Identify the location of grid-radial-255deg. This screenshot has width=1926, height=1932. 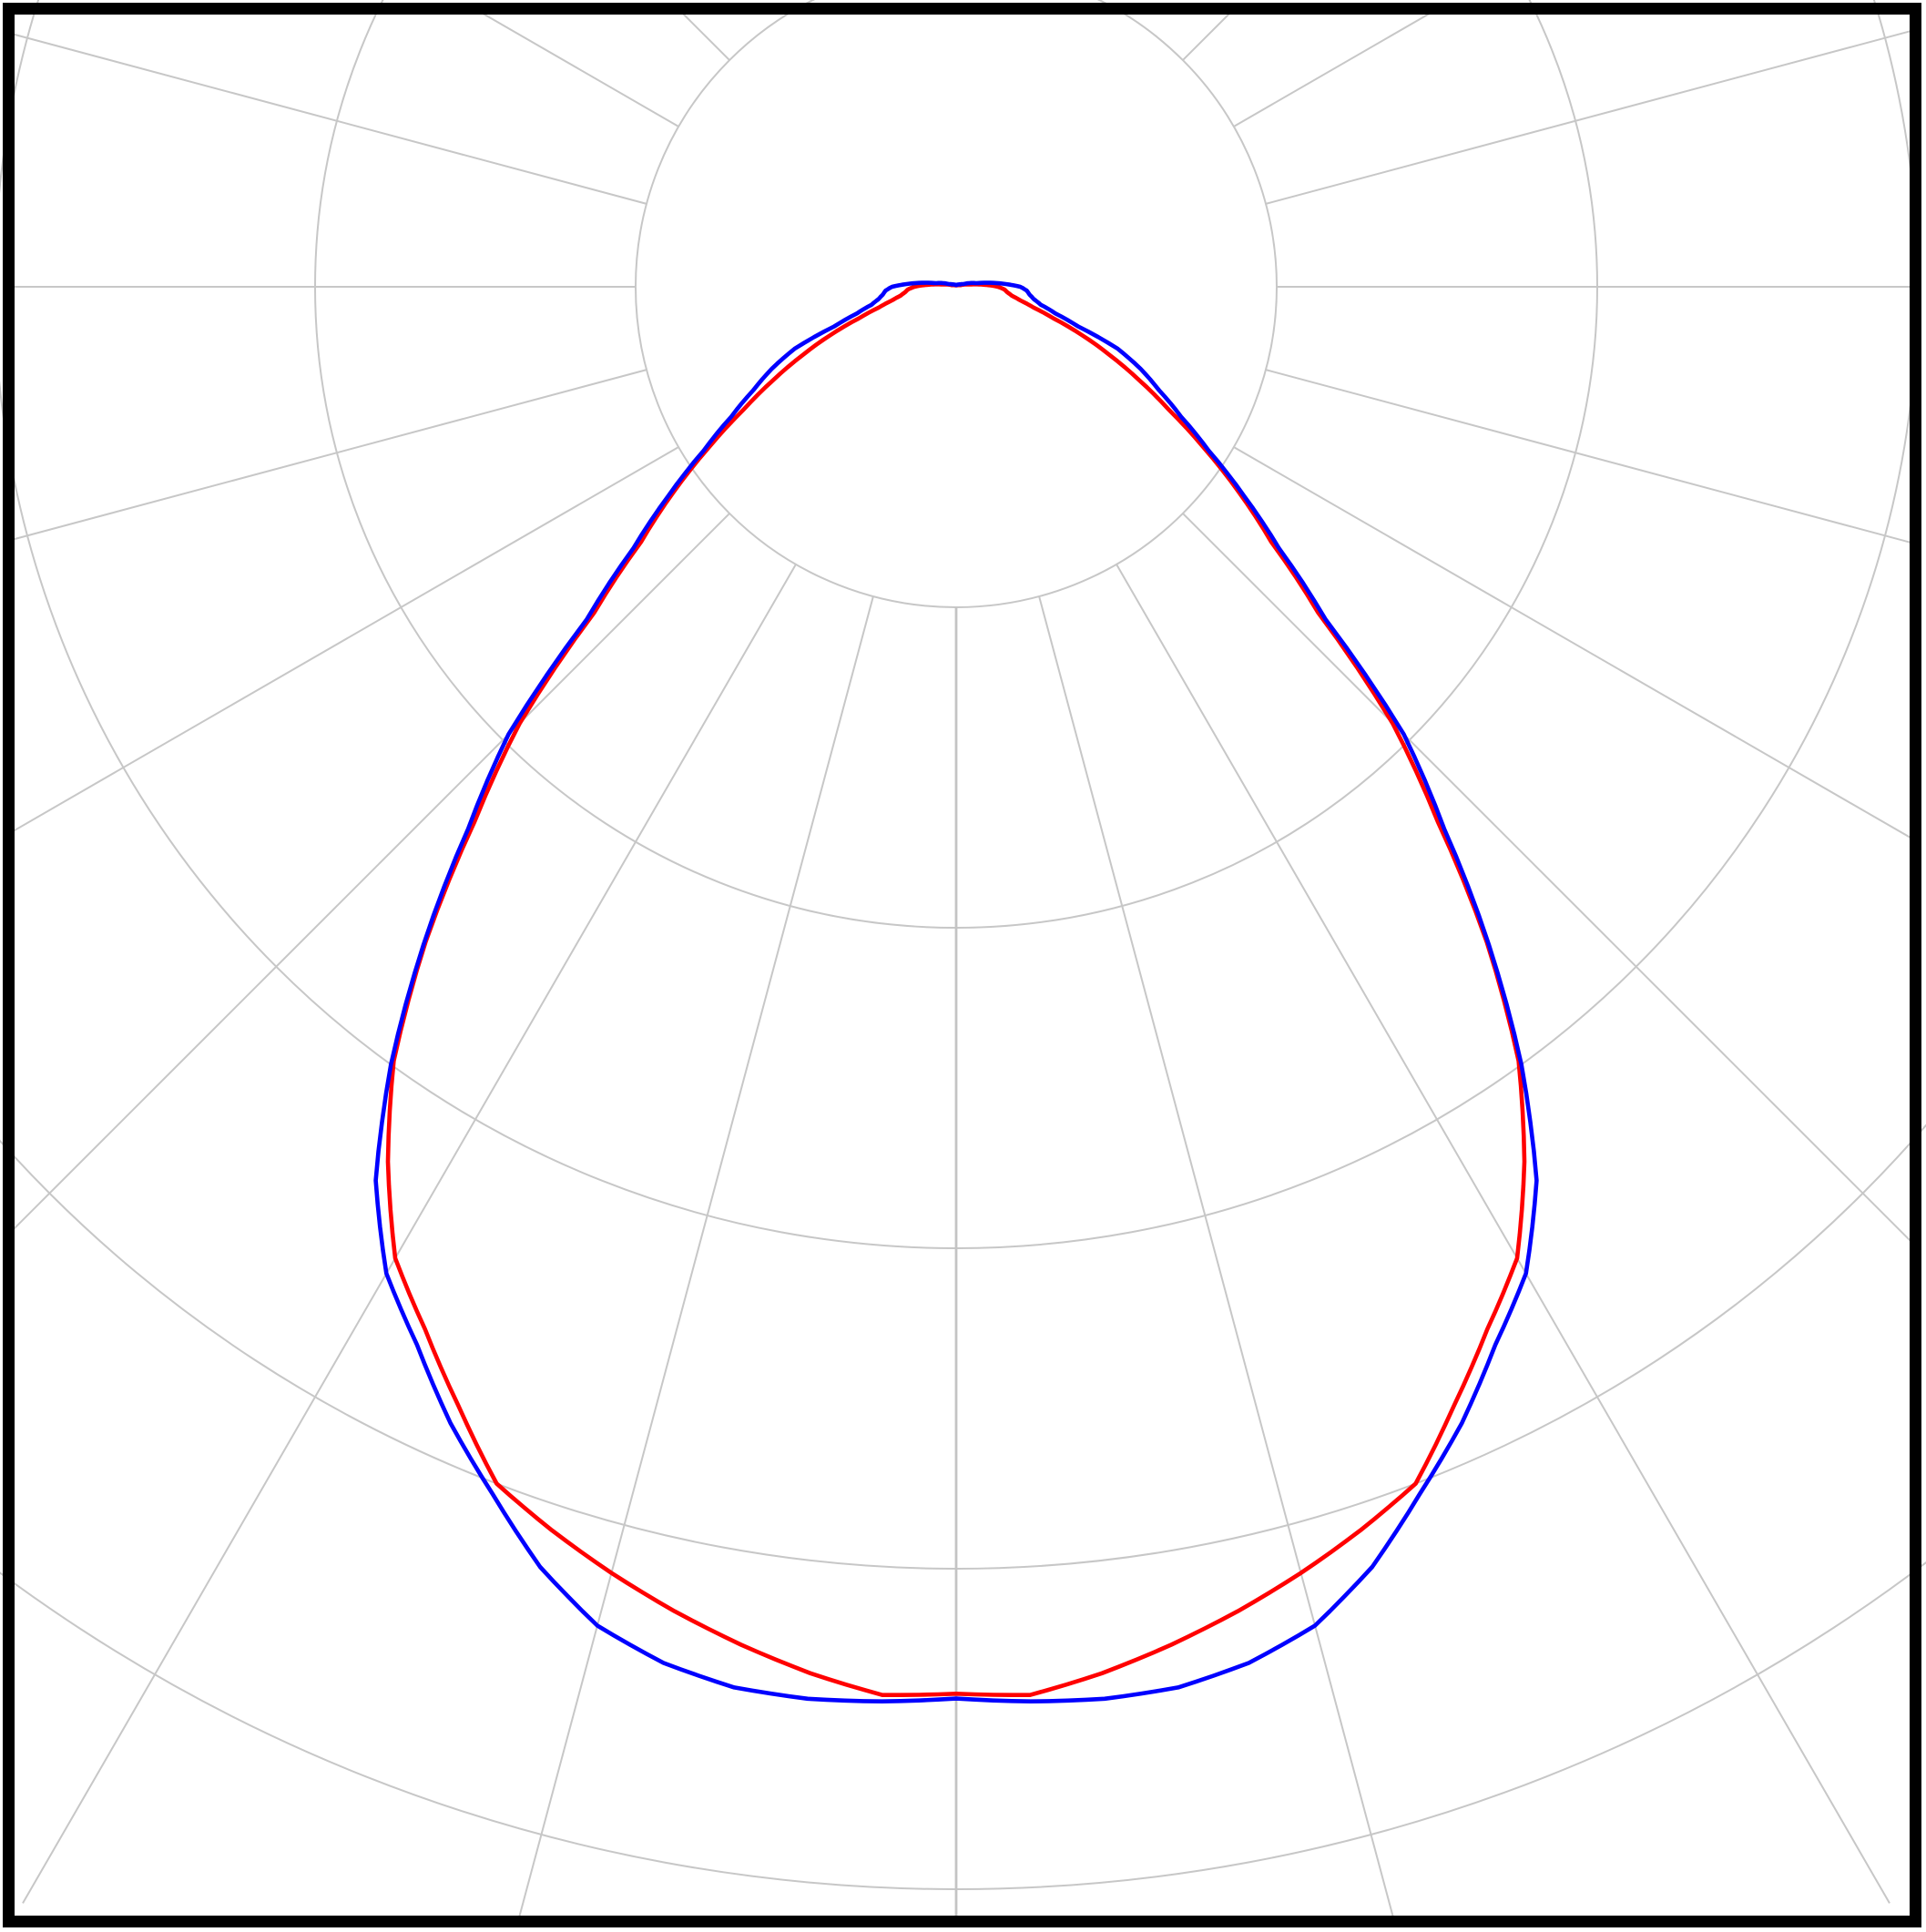
(331, 119).